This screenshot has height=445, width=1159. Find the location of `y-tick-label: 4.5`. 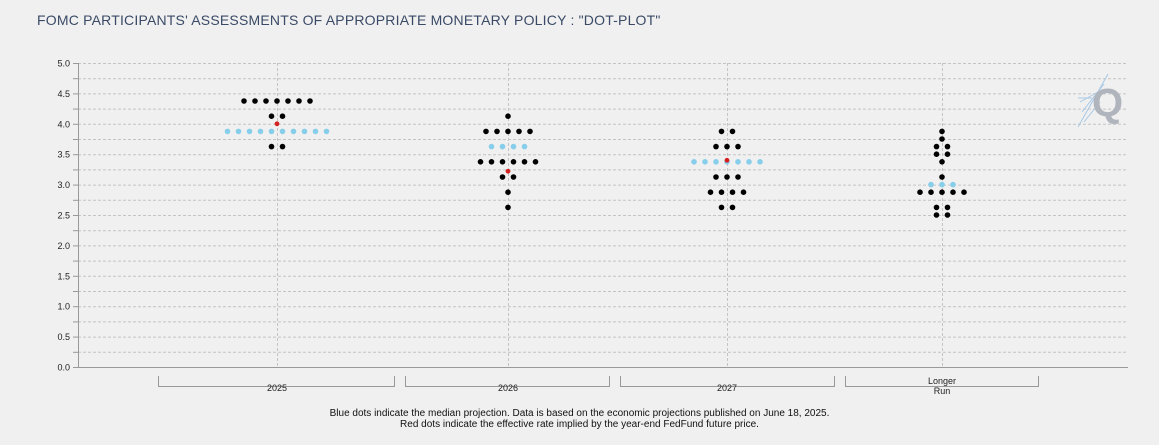

y-tick-label: 4.5 is located at coordinates (63, 94).